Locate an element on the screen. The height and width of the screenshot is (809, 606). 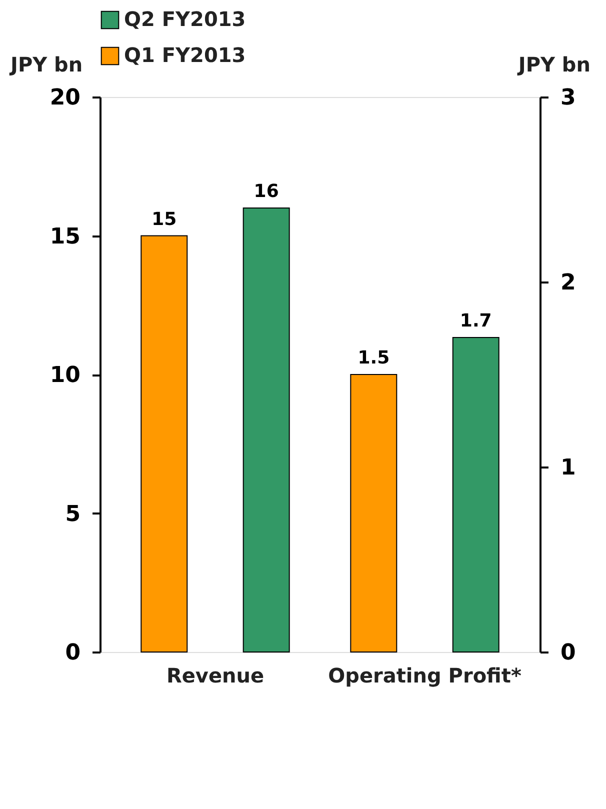
y-axis-title: JPY bn is located at coordinates (45, 64).